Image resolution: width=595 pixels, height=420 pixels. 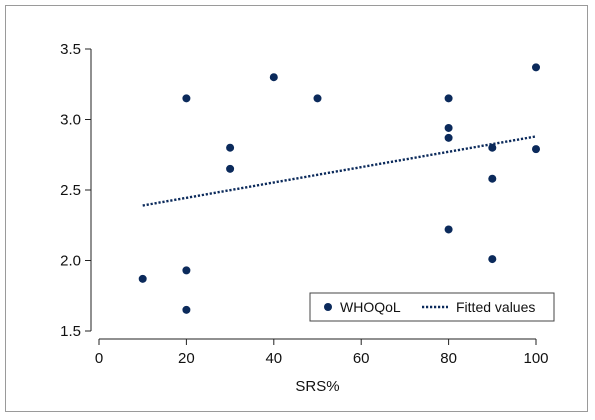 I want to click on x-axis-title: SRS%, so click(x=317, y=386).